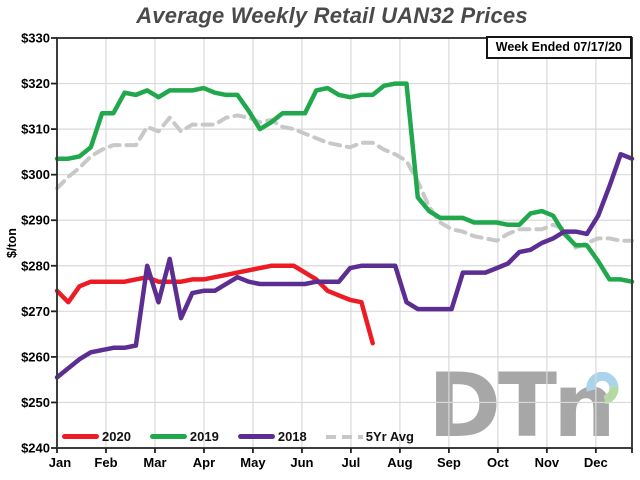  What do you see at coordinates (35, 448) in the screenshot?
I see `y-tick-label: $240` at bounding box center [35, 448].